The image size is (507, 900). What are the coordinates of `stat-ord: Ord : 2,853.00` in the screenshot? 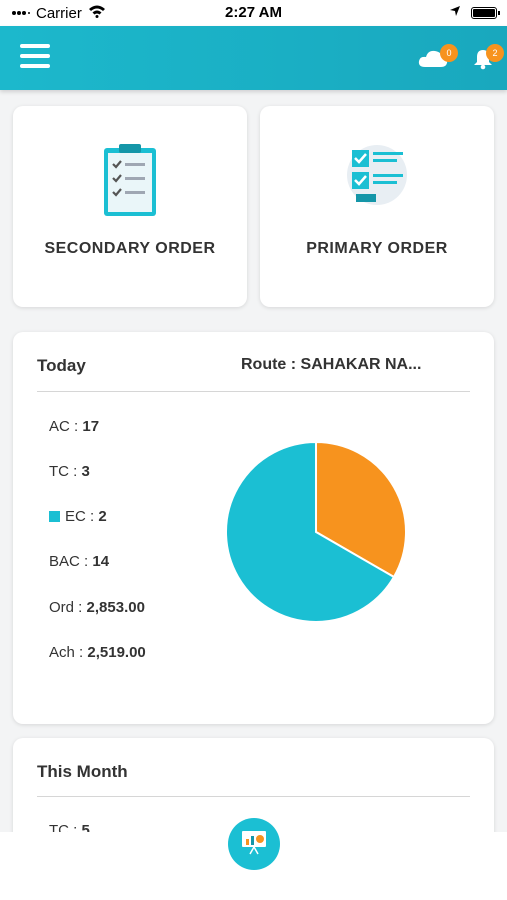 It's located at (97, 607).